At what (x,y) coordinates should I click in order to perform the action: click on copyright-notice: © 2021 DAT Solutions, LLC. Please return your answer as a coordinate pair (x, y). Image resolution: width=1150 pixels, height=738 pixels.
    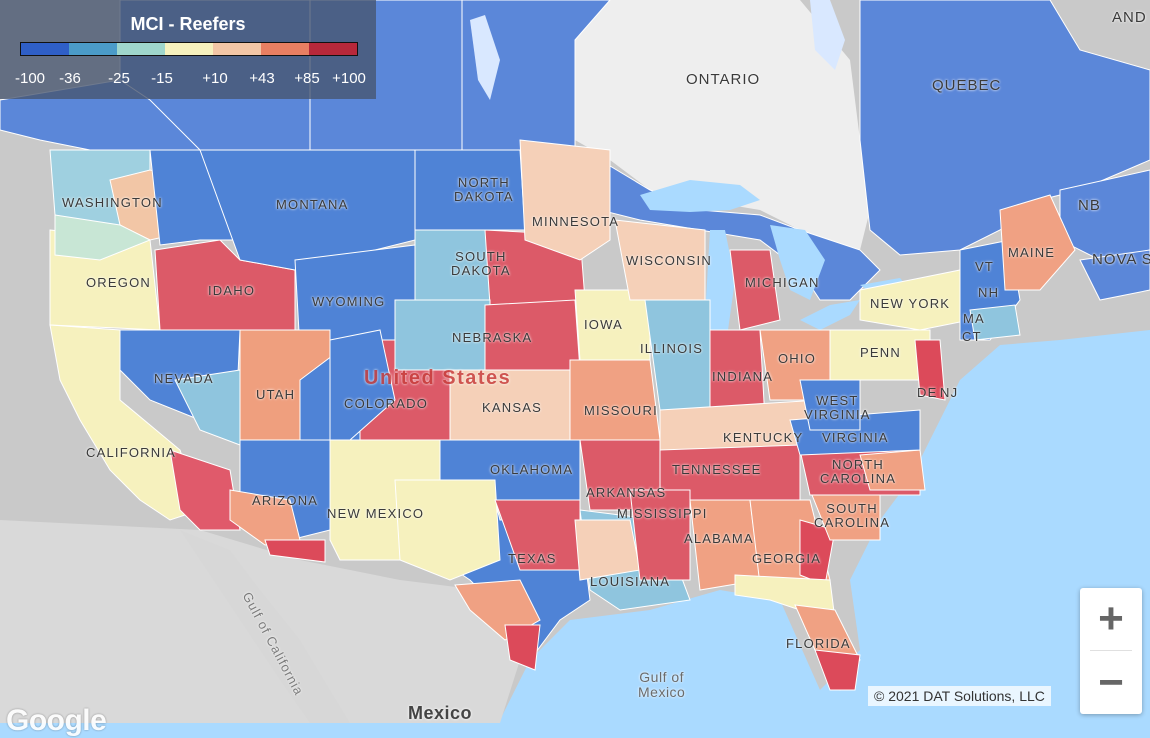
    Looking at the image, I should click on (959, 696).